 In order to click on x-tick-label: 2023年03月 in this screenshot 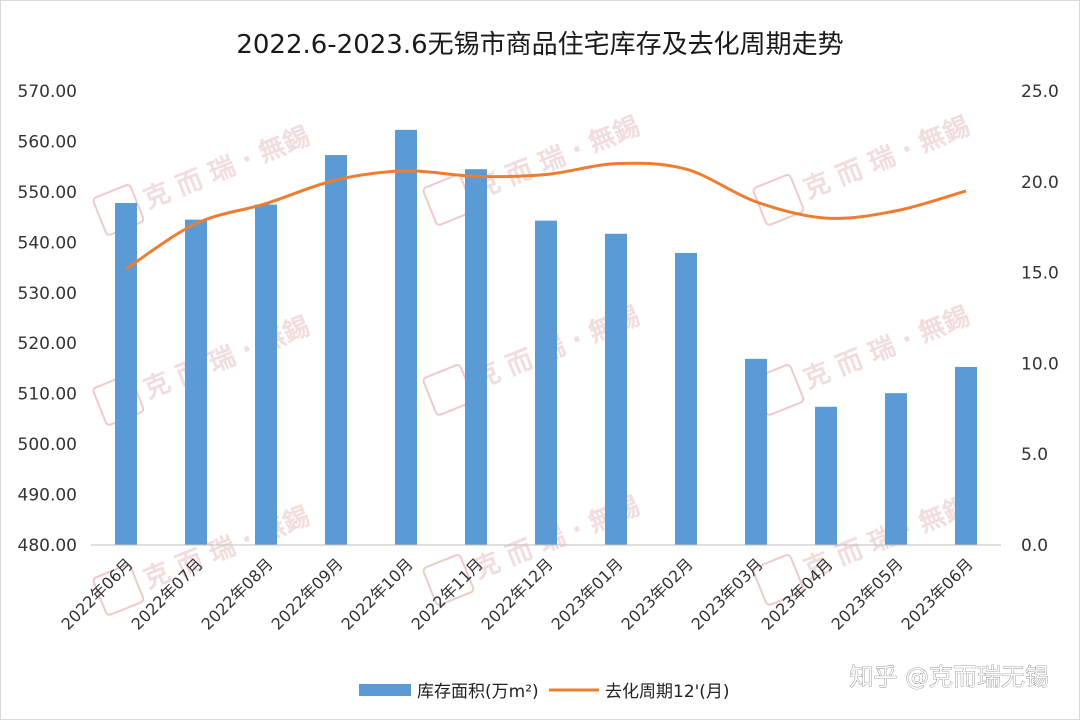, I will do `click(727, 593)`.